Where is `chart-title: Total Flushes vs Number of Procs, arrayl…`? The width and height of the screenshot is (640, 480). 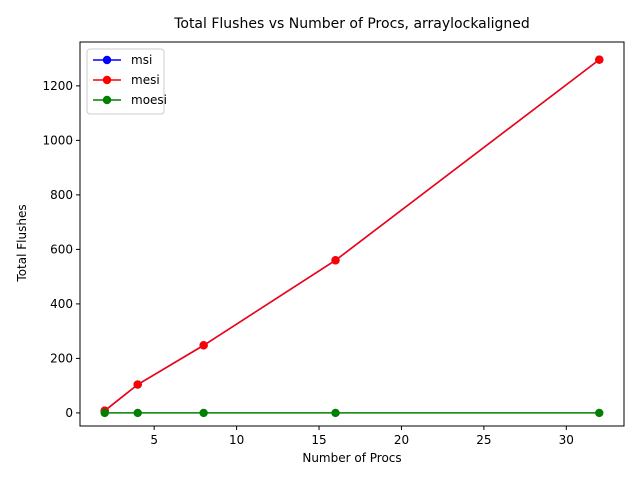
chart-title: Total Flushes vs Number of Procs, arrayl… is located at coordinates (351, 24).